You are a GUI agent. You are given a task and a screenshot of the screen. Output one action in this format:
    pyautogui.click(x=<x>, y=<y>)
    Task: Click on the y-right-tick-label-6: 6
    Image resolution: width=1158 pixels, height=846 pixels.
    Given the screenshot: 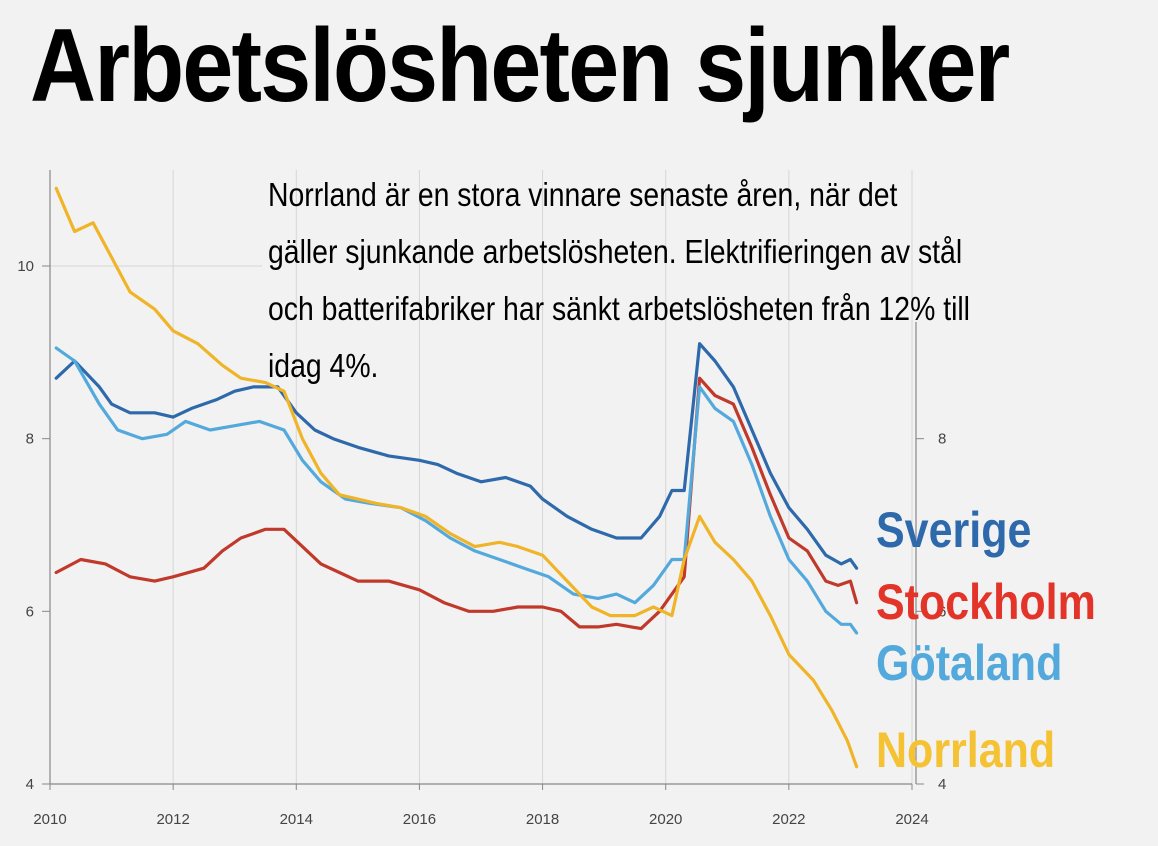 What is the action you would take?
    pyautogui.click(x=942, y=611)
    